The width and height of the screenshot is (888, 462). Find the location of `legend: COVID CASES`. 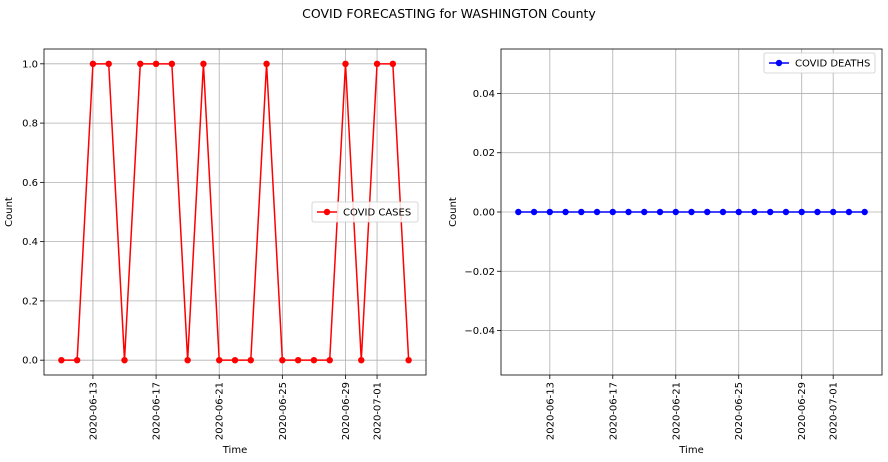

legend: COVID CASES is located at coordinates (365, 212).